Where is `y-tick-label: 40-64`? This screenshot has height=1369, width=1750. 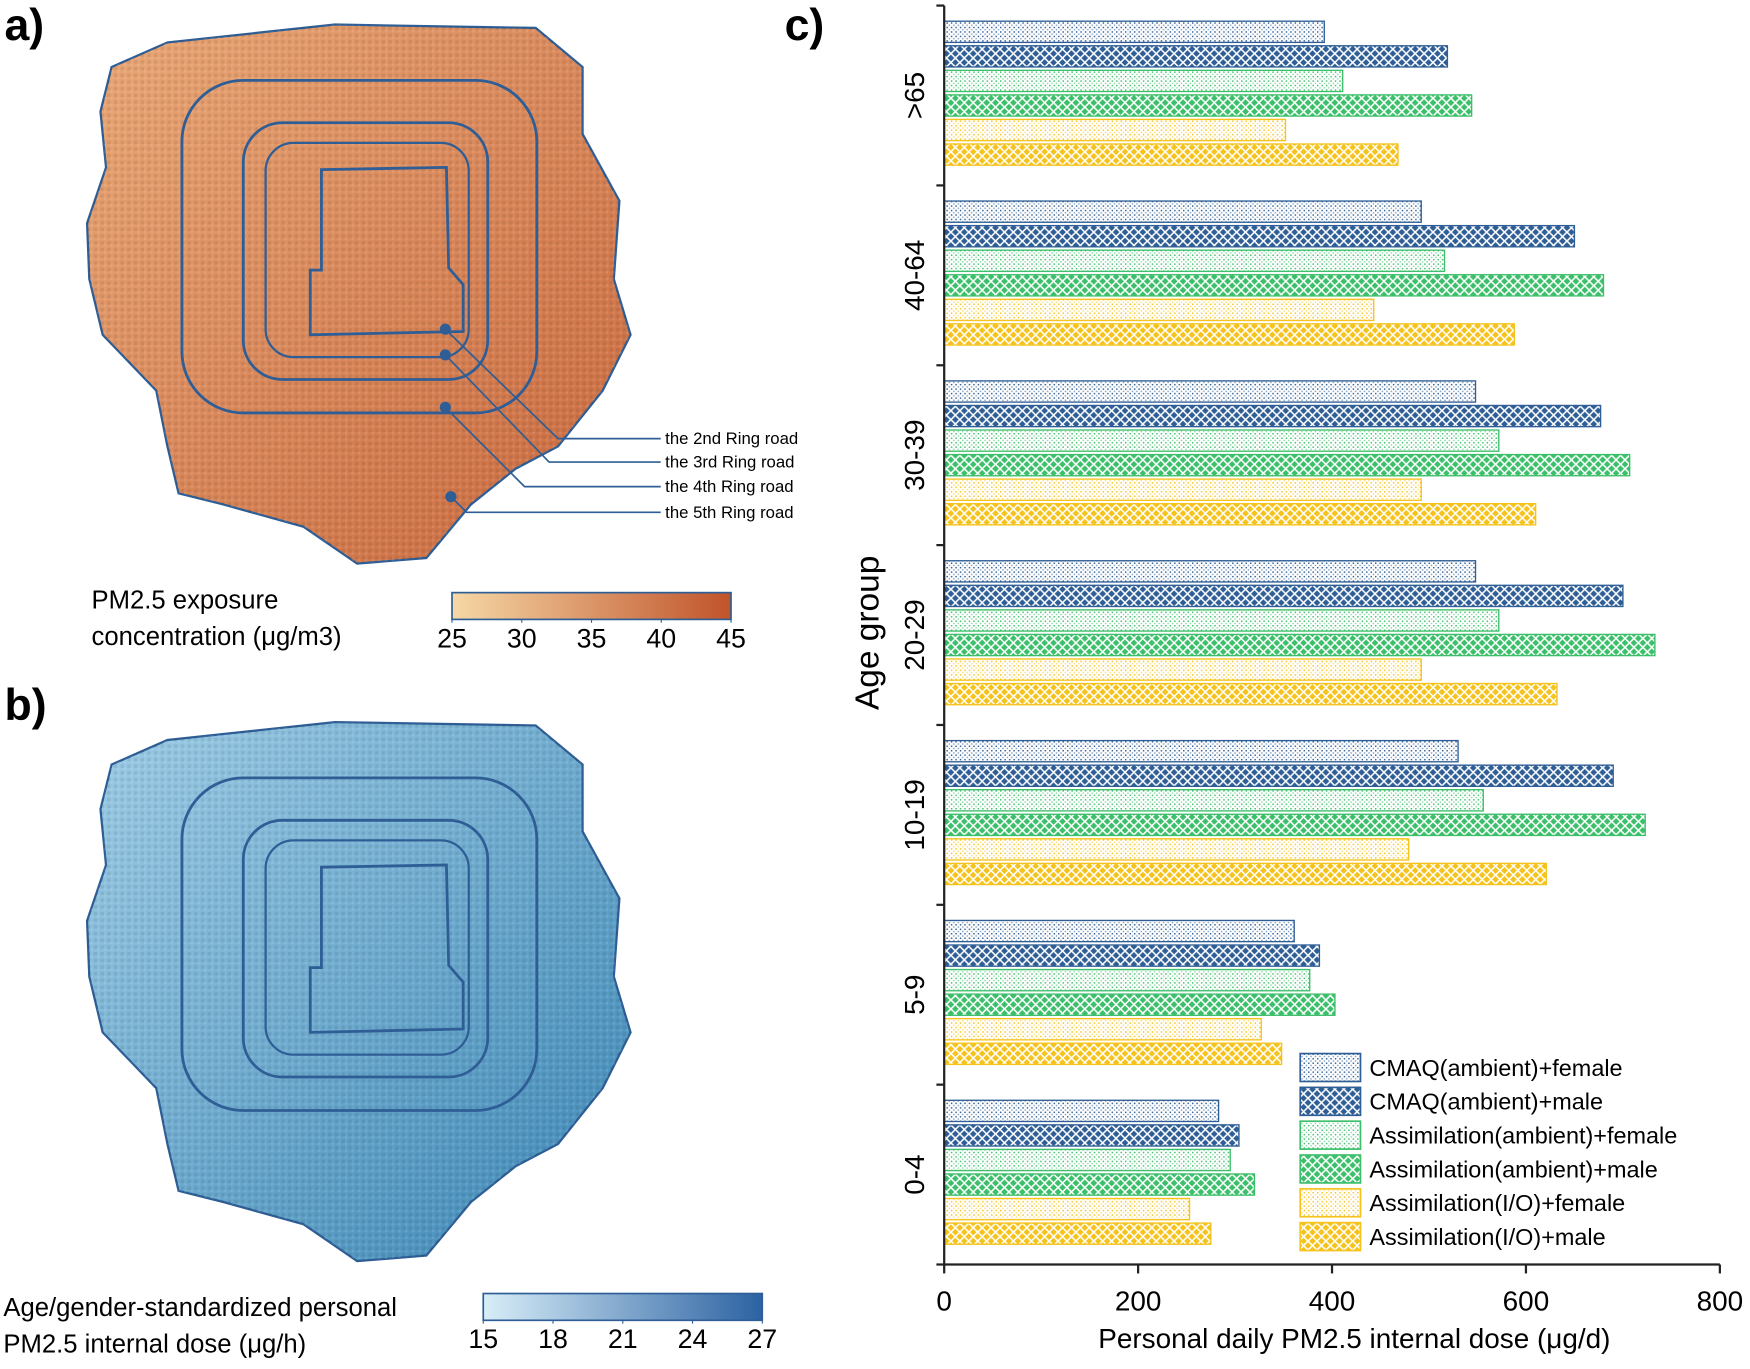
y-tick-label: 40-64 is located at coordinates (914, 275).